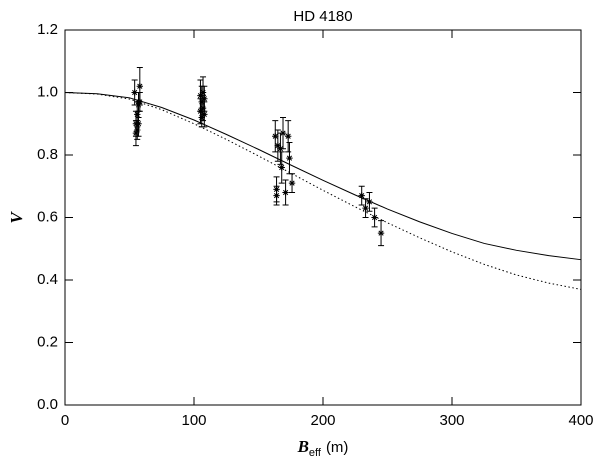  I want to click on y-tick-label: 0.2, so click(47, 341).